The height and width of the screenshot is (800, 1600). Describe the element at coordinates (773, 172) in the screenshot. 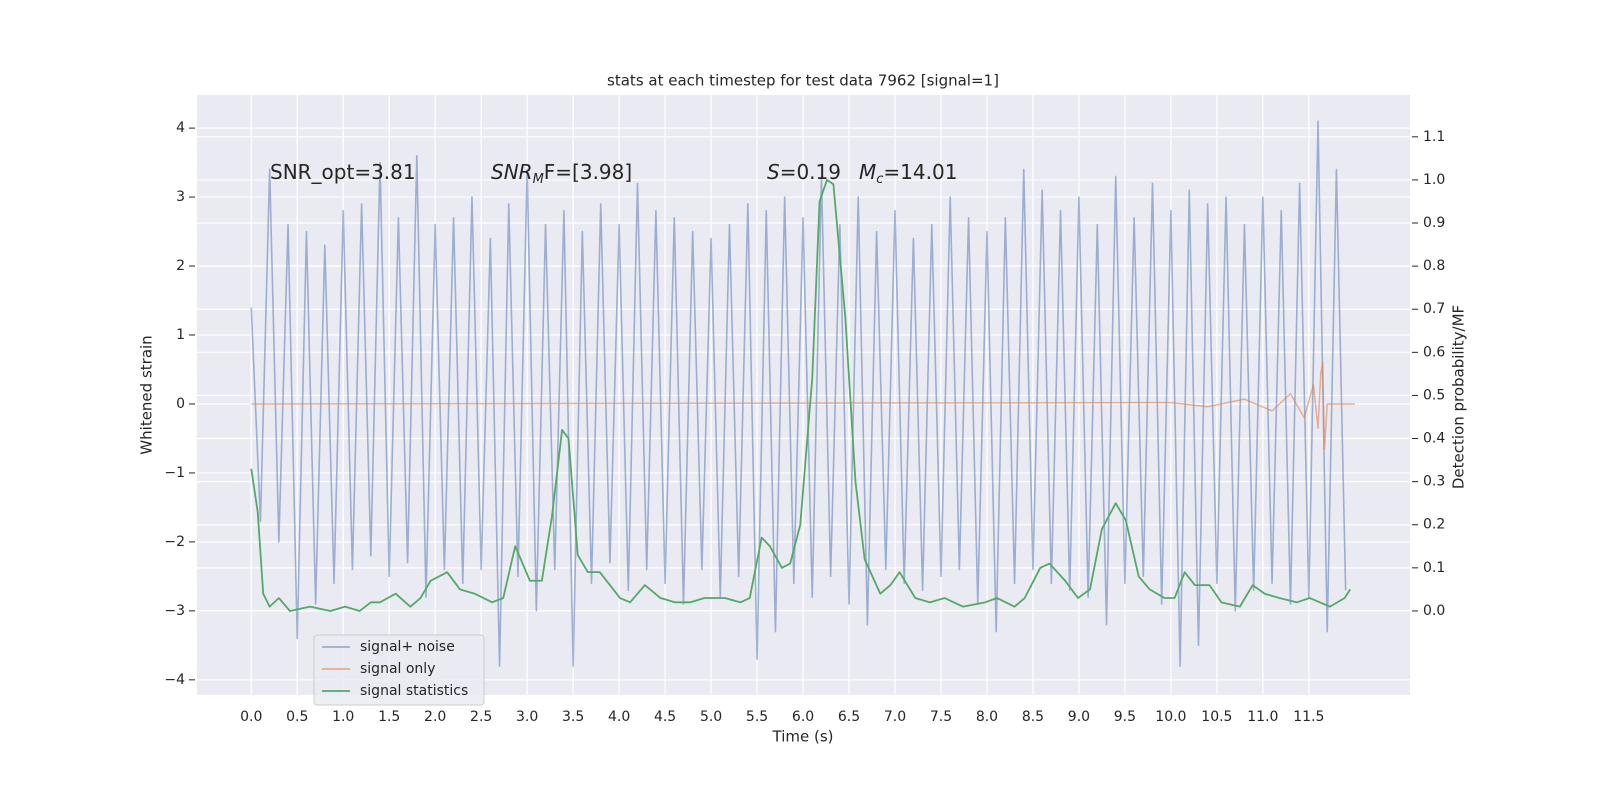

I see `annotation-italic: S` at that location.